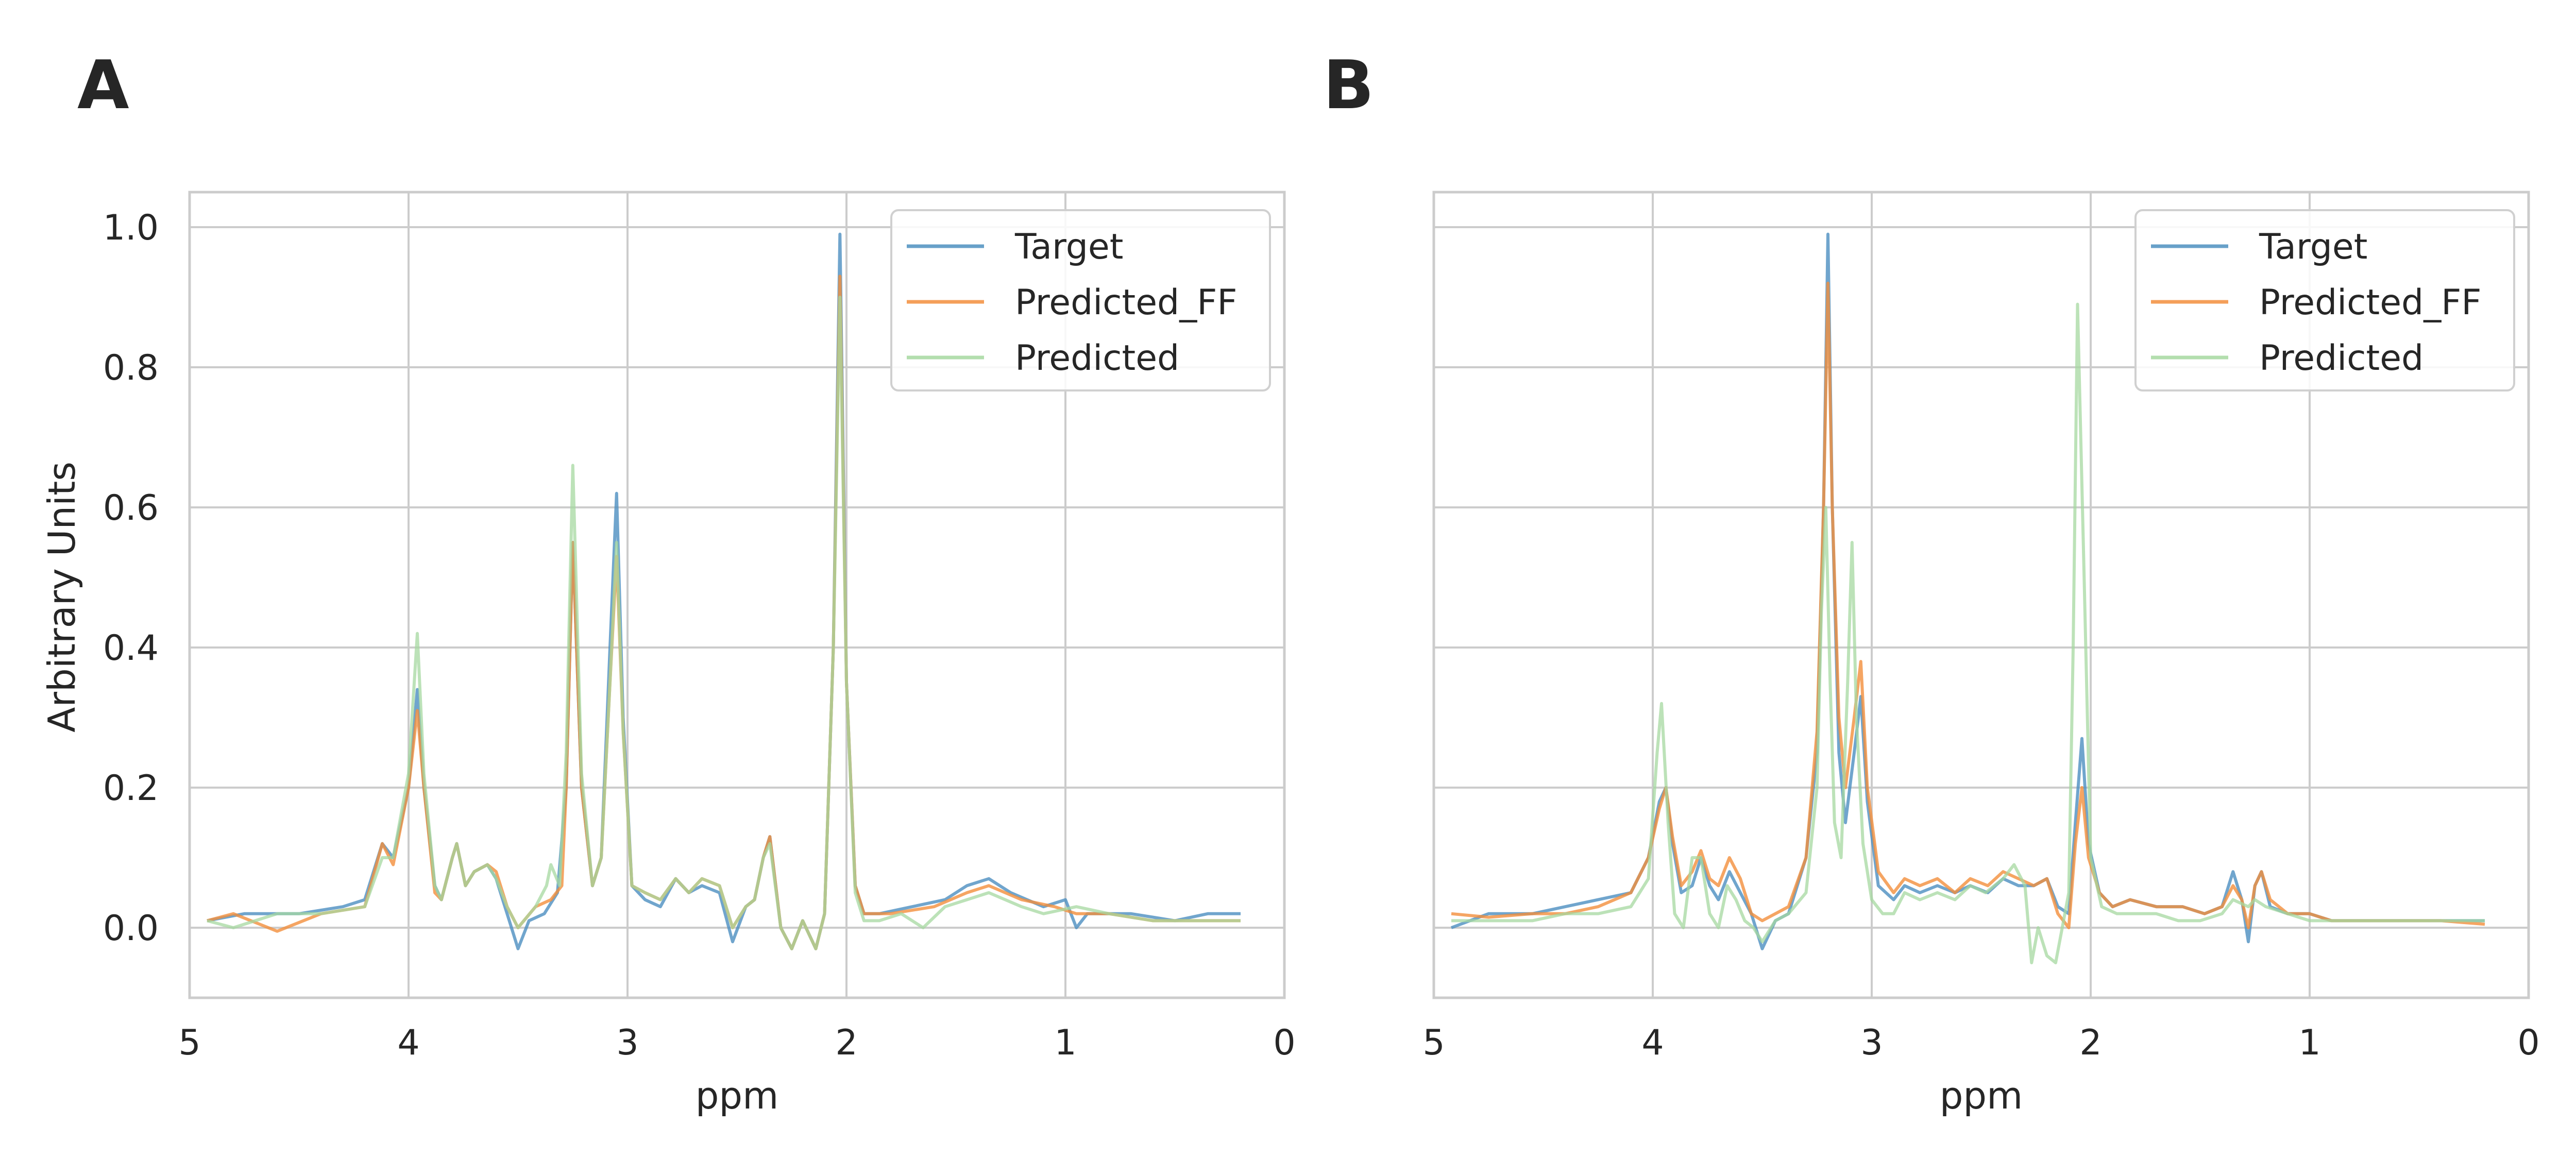 This screenshot has width=2576, height=1159. Describe the element at coordinates (131, 508) in the screenshot. I see `y-tick-label: 0.6` at that location.